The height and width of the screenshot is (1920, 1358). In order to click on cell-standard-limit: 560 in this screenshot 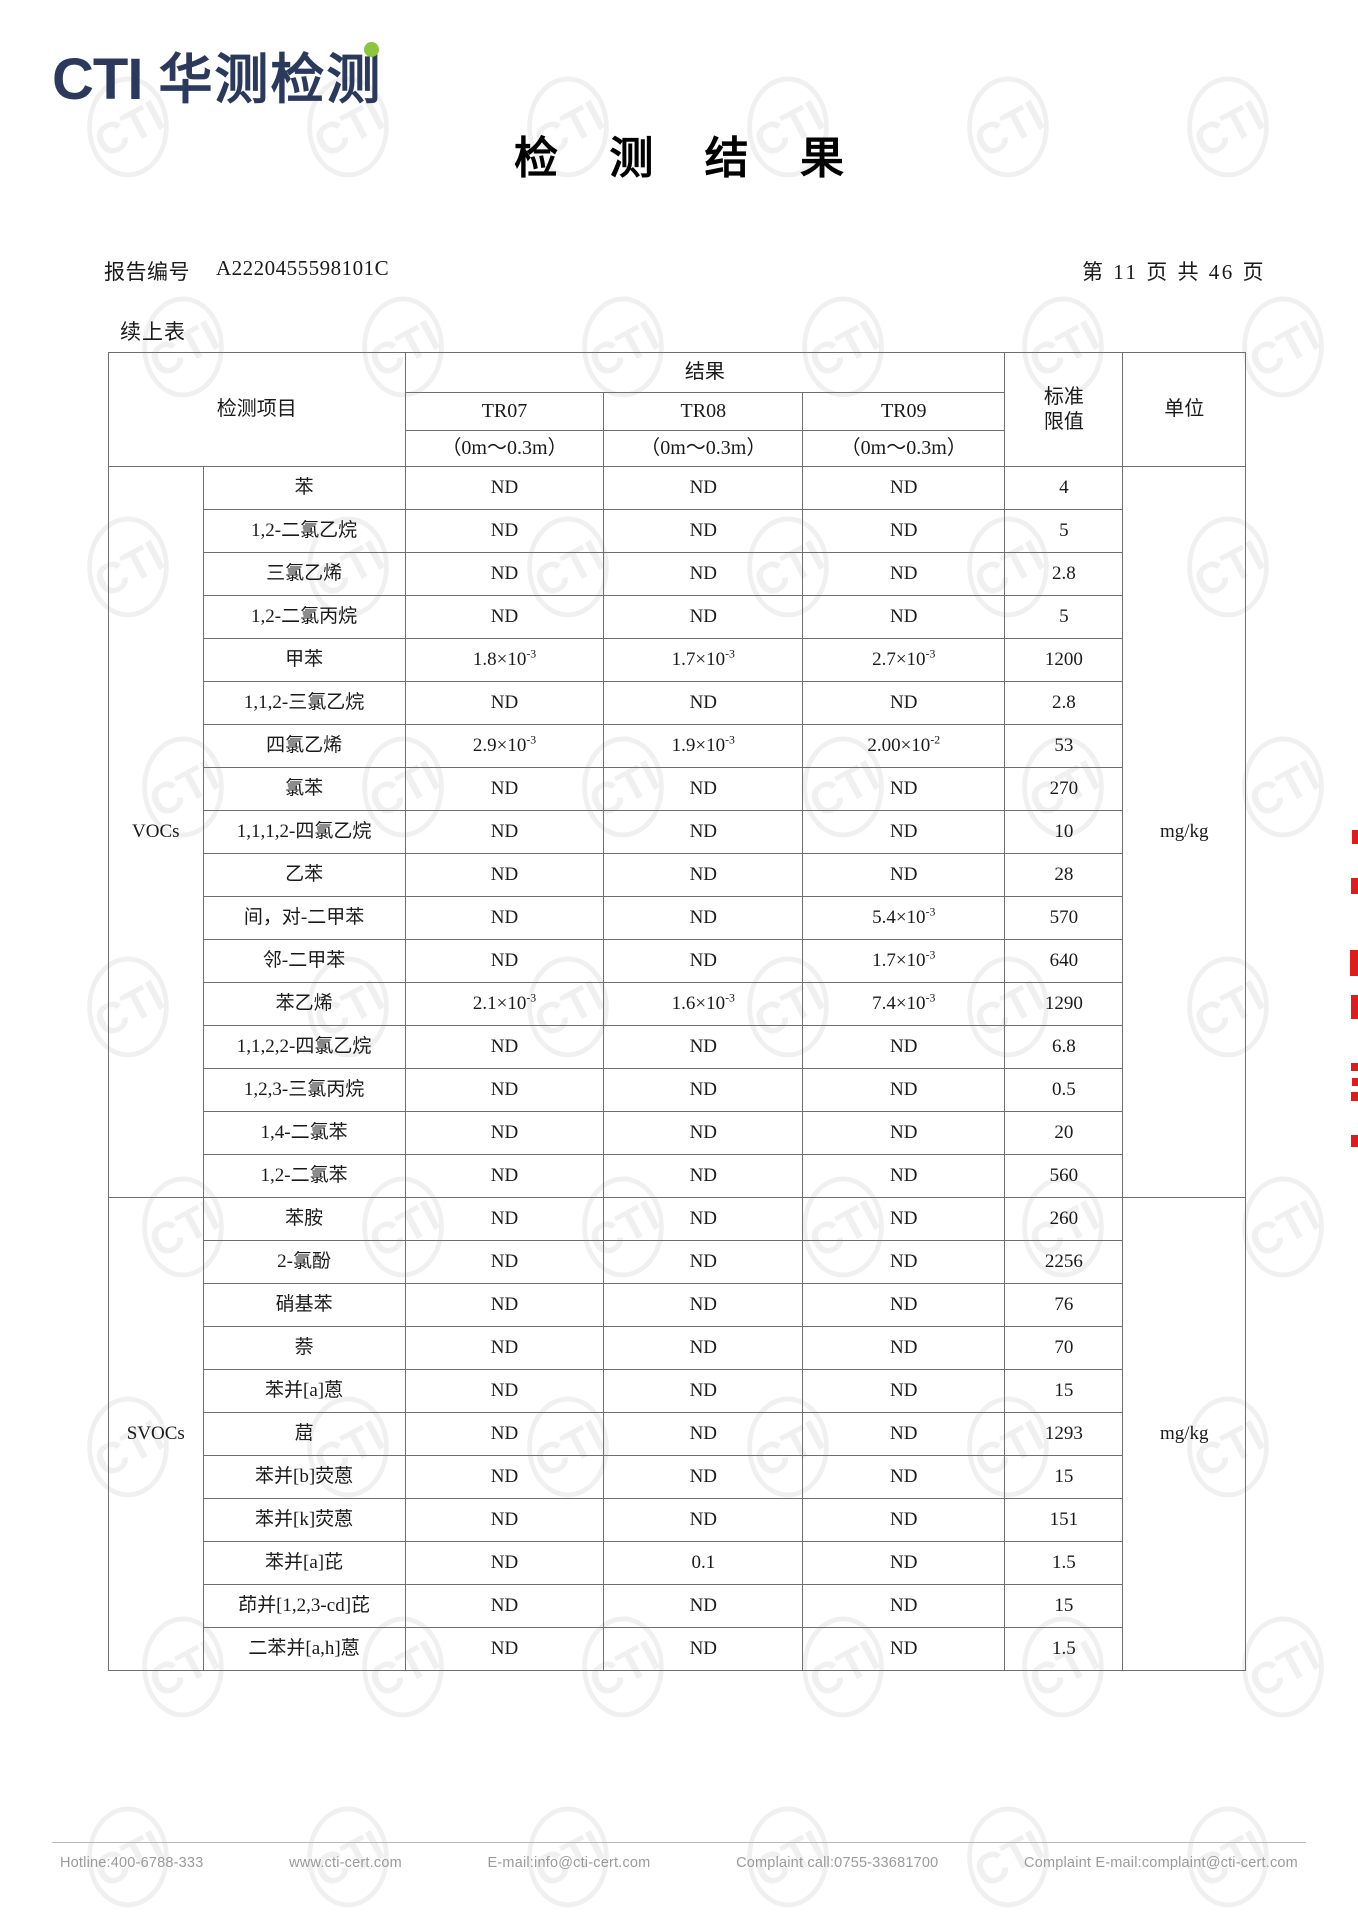, I will do `click(1064, 1176)`.